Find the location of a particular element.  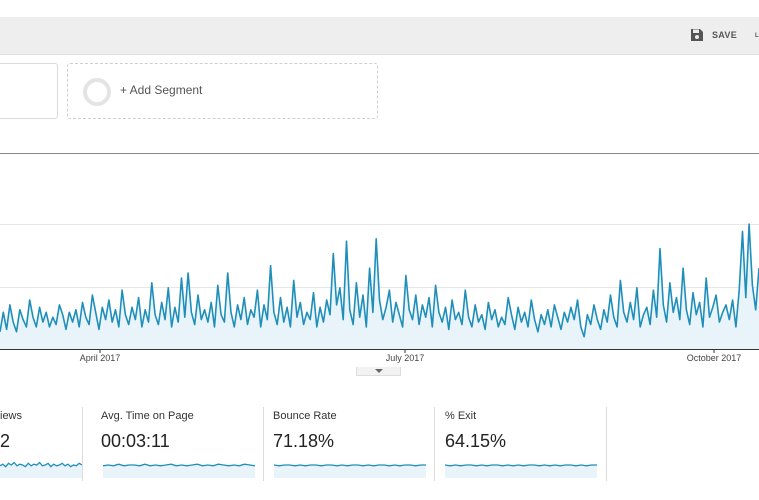

metric-label: % Exit is located at coordinates (461, 416).